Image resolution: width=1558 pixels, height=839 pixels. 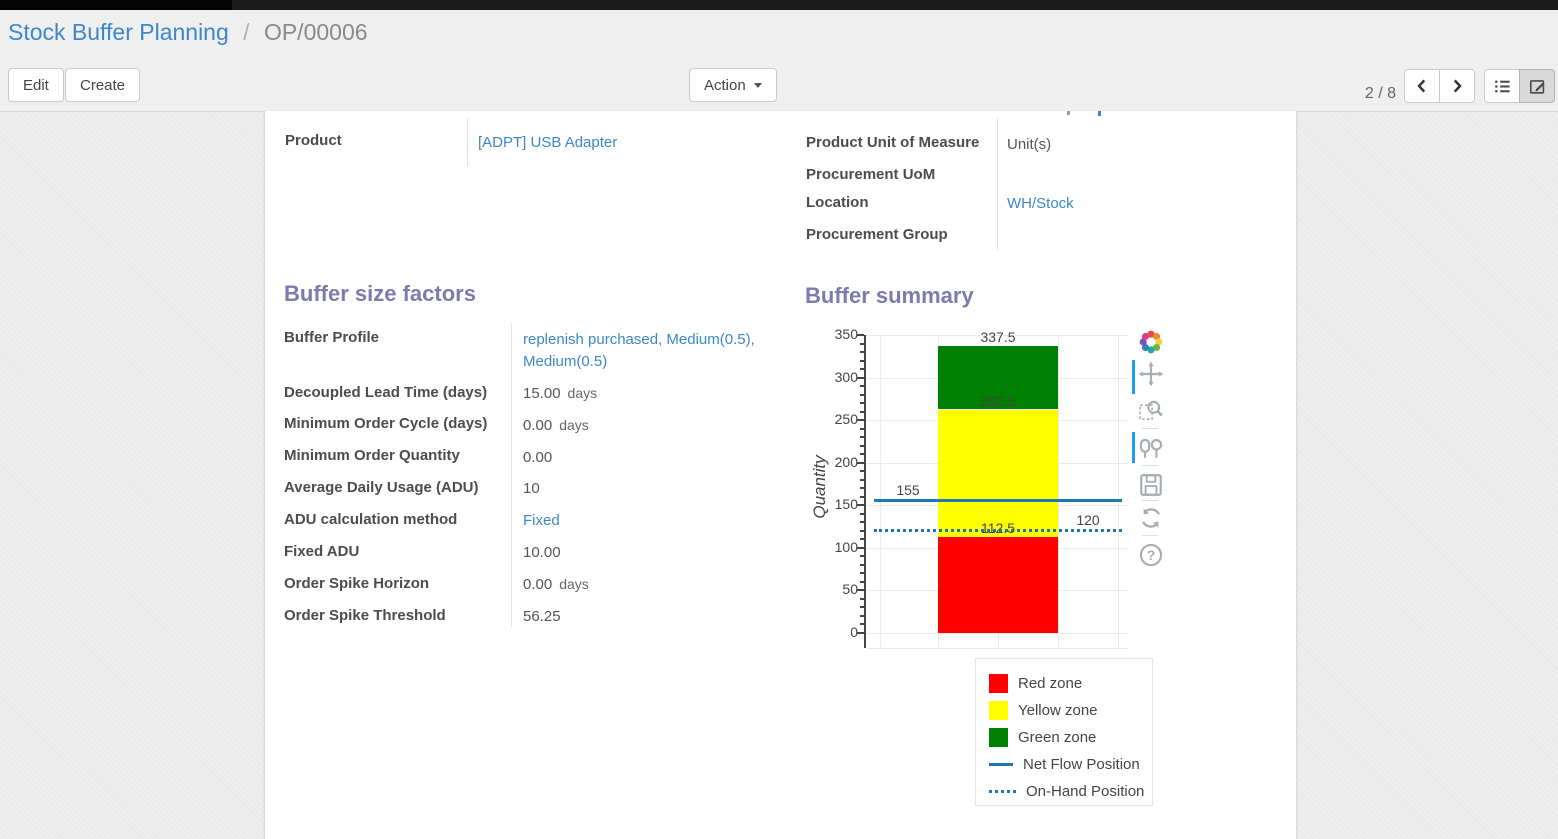 I want to click on breadcrumb-parent-link: Stock Buffer Planning, so click(x=118, y=32).